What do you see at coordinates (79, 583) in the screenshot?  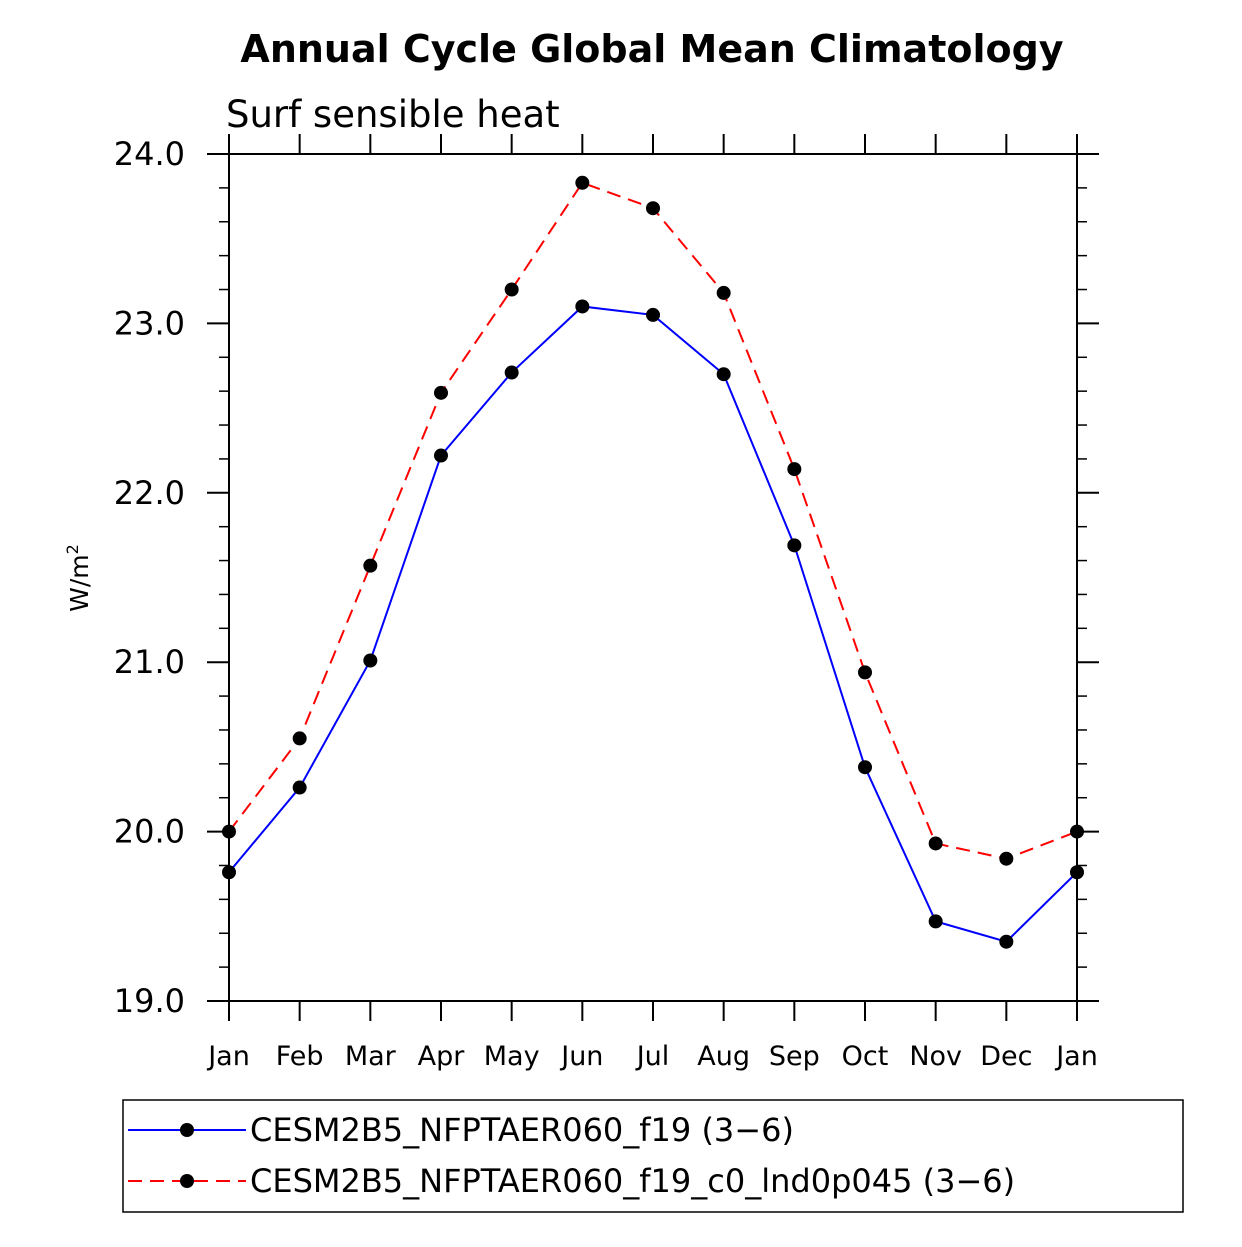 I see `y-axis-label-text: W/m` at bounding box center [79, 583].